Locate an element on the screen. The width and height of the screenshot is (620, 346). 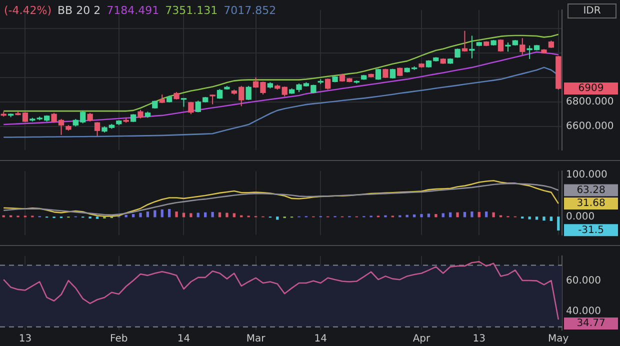
y-tick-label: 0.000 is located at coordinates (580, 216).